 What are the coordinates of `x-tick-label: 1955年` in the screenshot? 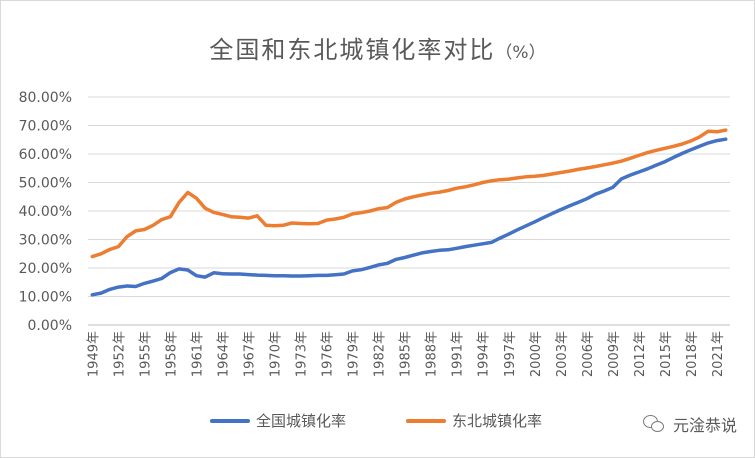 It's located at (145, 354).